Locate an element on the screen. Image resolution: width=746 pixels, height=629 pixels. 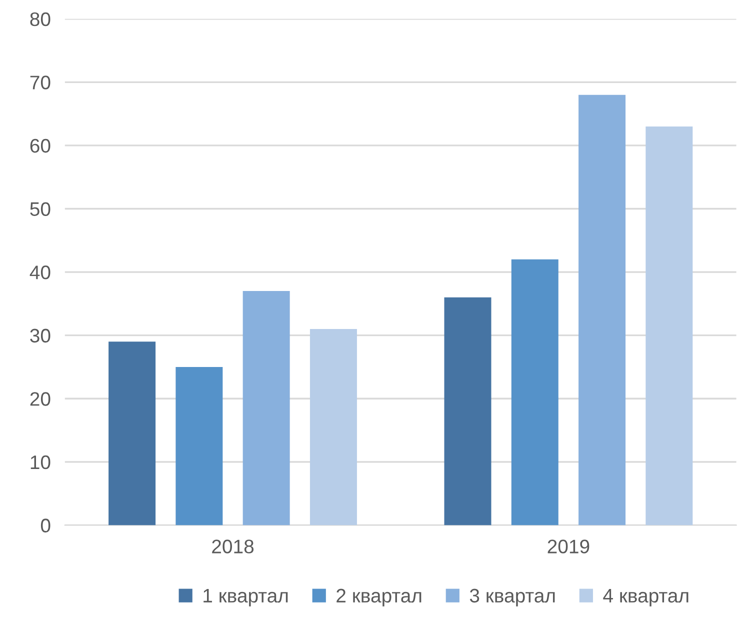
x-tick-label: 2018 is located at coordinates (233, 547).